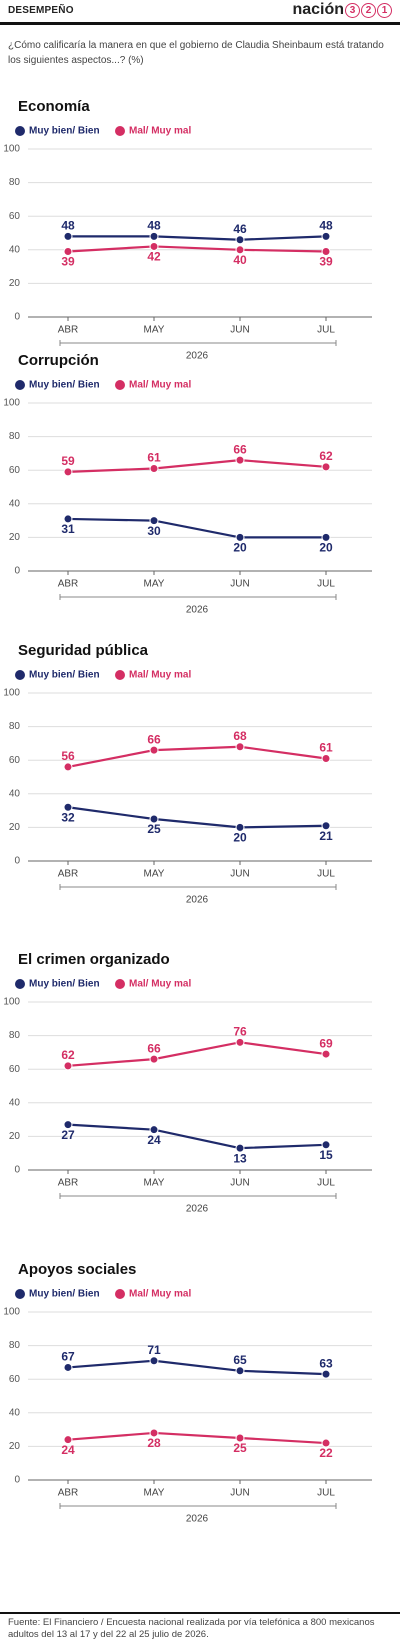 This screenshot has width=400, height=1643. Describe the element at coordinates (154, 1048) in the screenshot. I see `value-label: 66` at that location.